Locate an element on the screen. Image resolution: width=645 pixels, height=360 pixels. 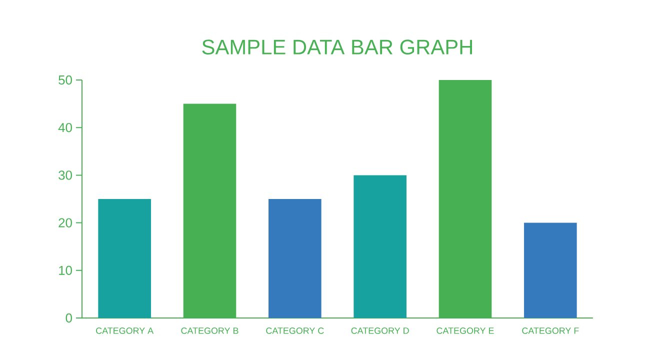
x-tick-label: CATEGORY D is located at coordinates (380, 331).